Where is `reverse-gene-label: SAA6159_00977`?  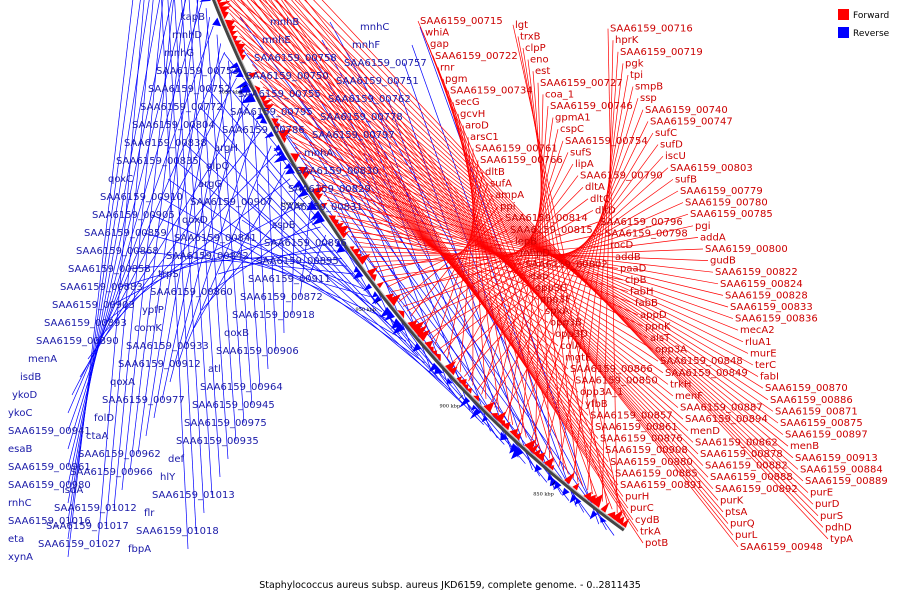 reverse-gene-label: SAA6159_00977 is located at coordinates (143, 400).